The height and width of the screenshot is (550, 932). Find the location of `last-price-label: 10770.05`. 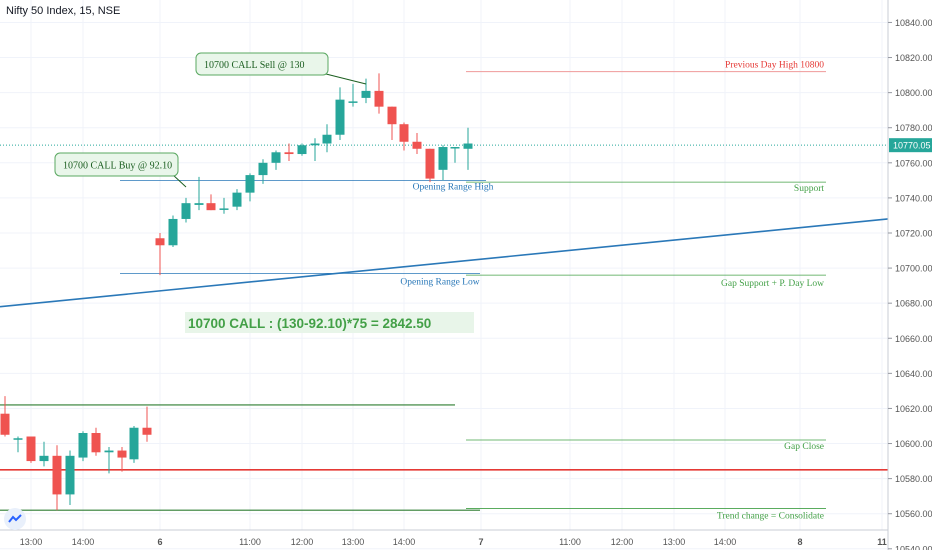

last-price-label: 10770.05 is located at coordinates (912, 146).